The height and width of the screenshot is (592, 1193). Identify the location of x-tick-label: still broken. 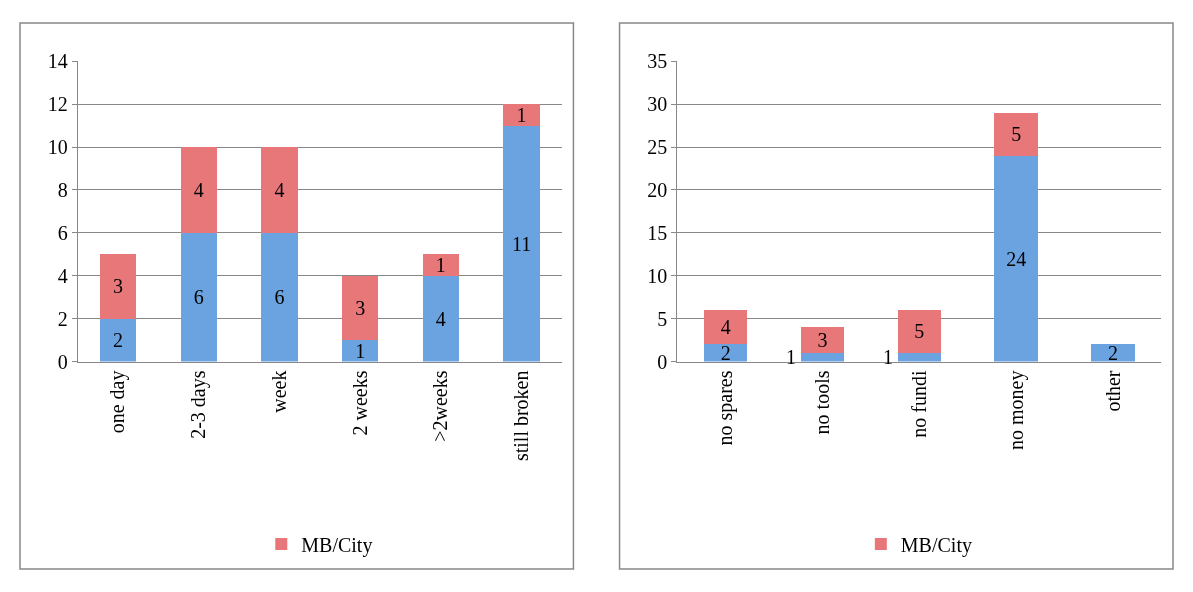
(521, 416).